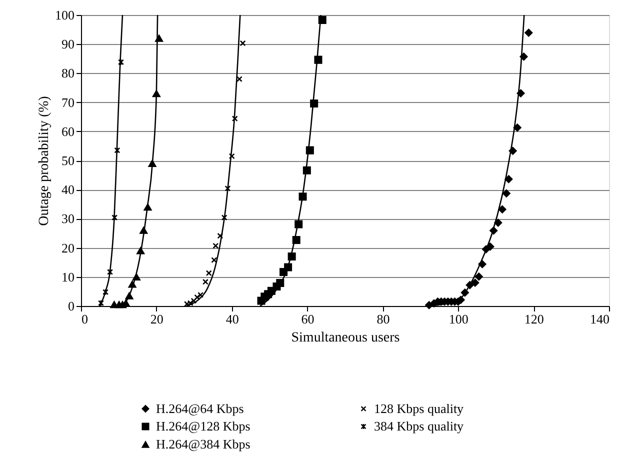 The image size is (619, 472). Describe the element at coordinates (68, 44) in the screenshot. I see `y-tick-label: 90` at that location.